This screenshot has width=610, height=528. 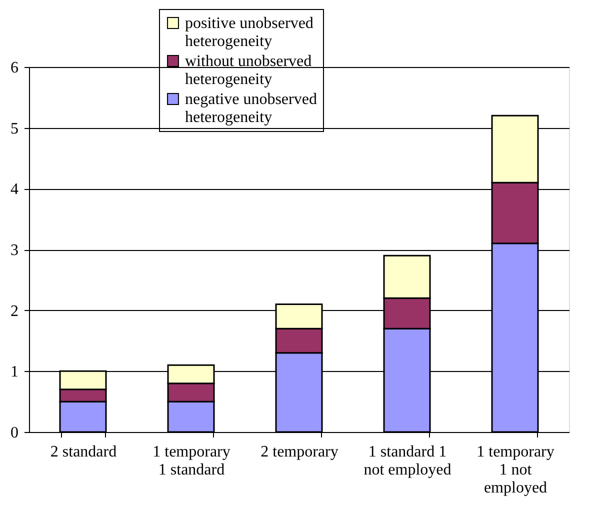 I want to click on x-tick-label: 1 temporary 1 not employed, so click(x=515, y=470).